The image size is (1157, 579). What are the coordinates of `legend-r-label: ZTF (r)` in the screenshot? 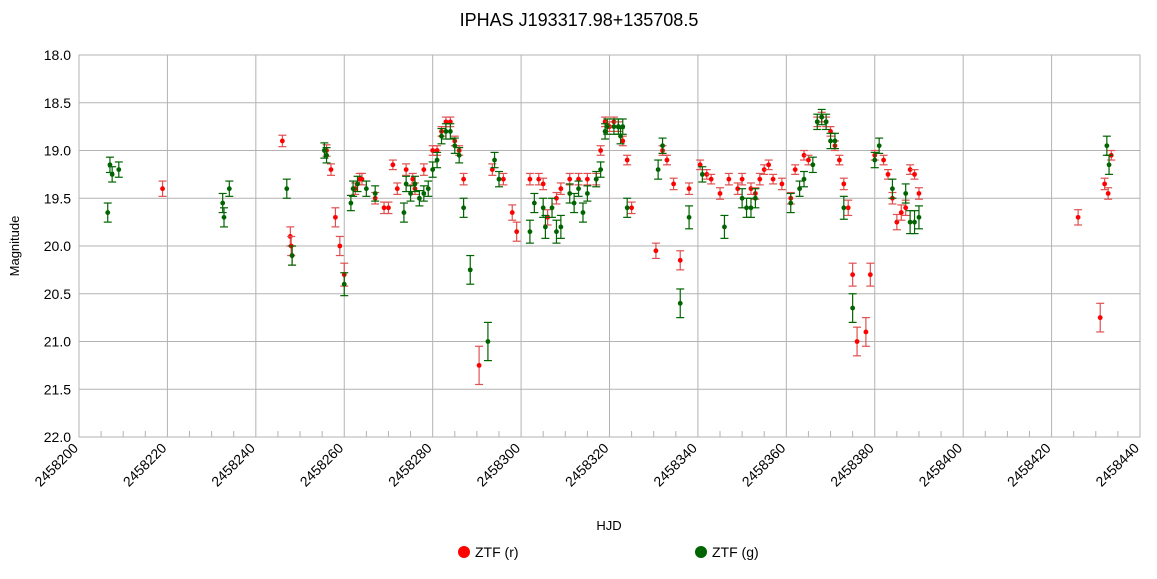 It's located at (497, 552).